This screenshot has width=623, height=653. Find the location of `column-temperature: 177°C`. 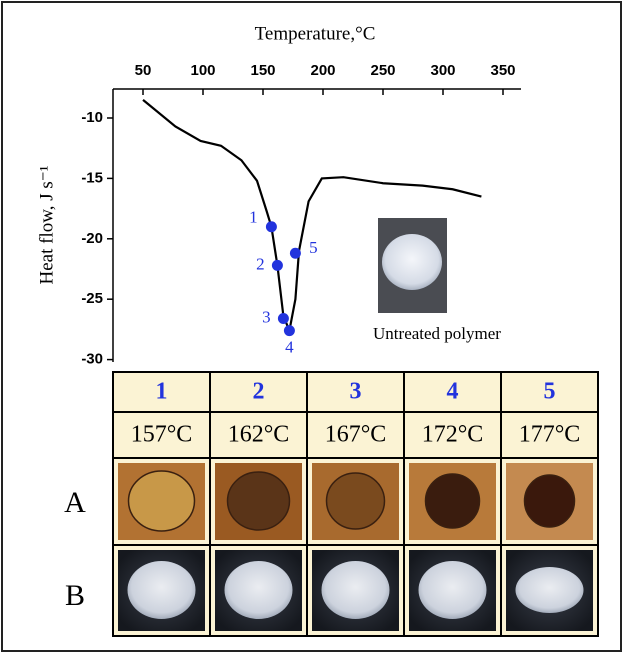

column-temperature: 177°C is located at coordinates (550, 435).